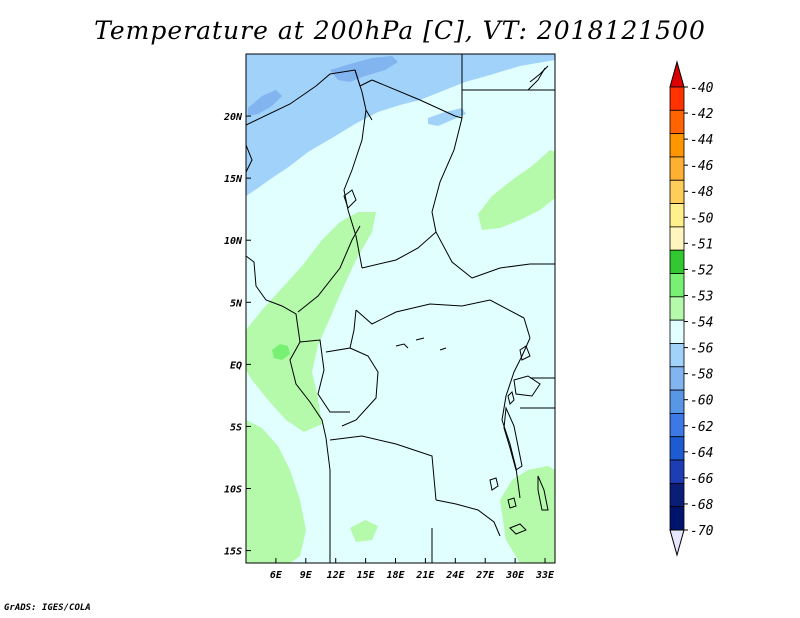 Image resolution: width=800 pixels, height=618 pixels. What do you see at coordinates (336, 575) in the screenshot?
I see `x-tick-label: 12E` at bounding box center [336, 575].